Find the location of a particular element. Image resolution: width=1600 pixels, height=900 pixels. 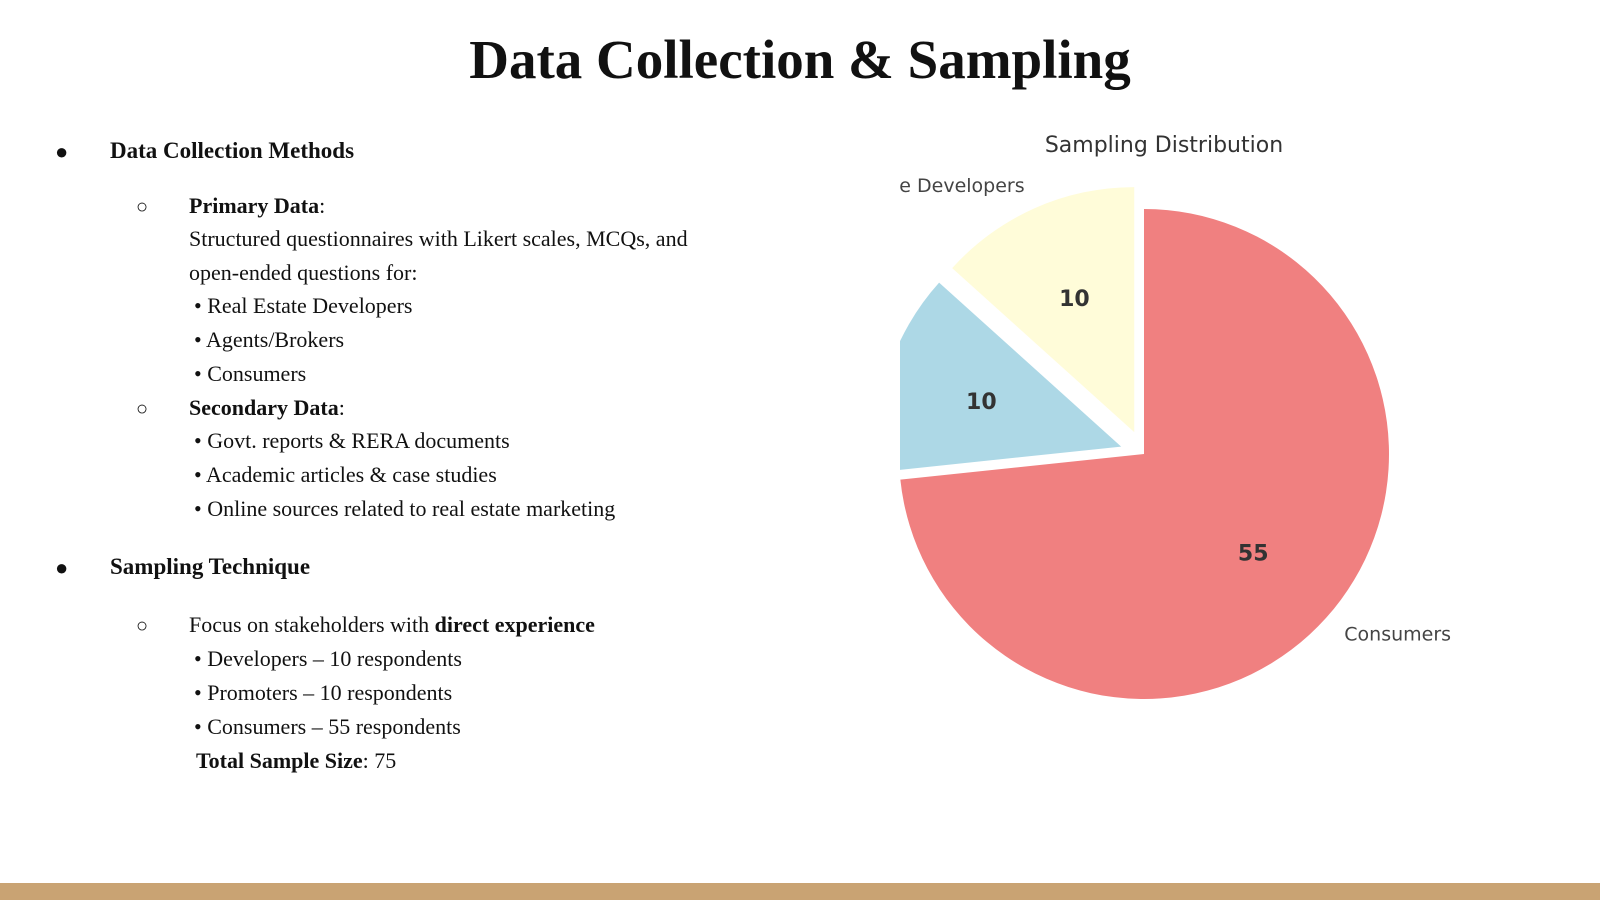

slice-category-label: Consumers is located at coordinates (1397, 634).